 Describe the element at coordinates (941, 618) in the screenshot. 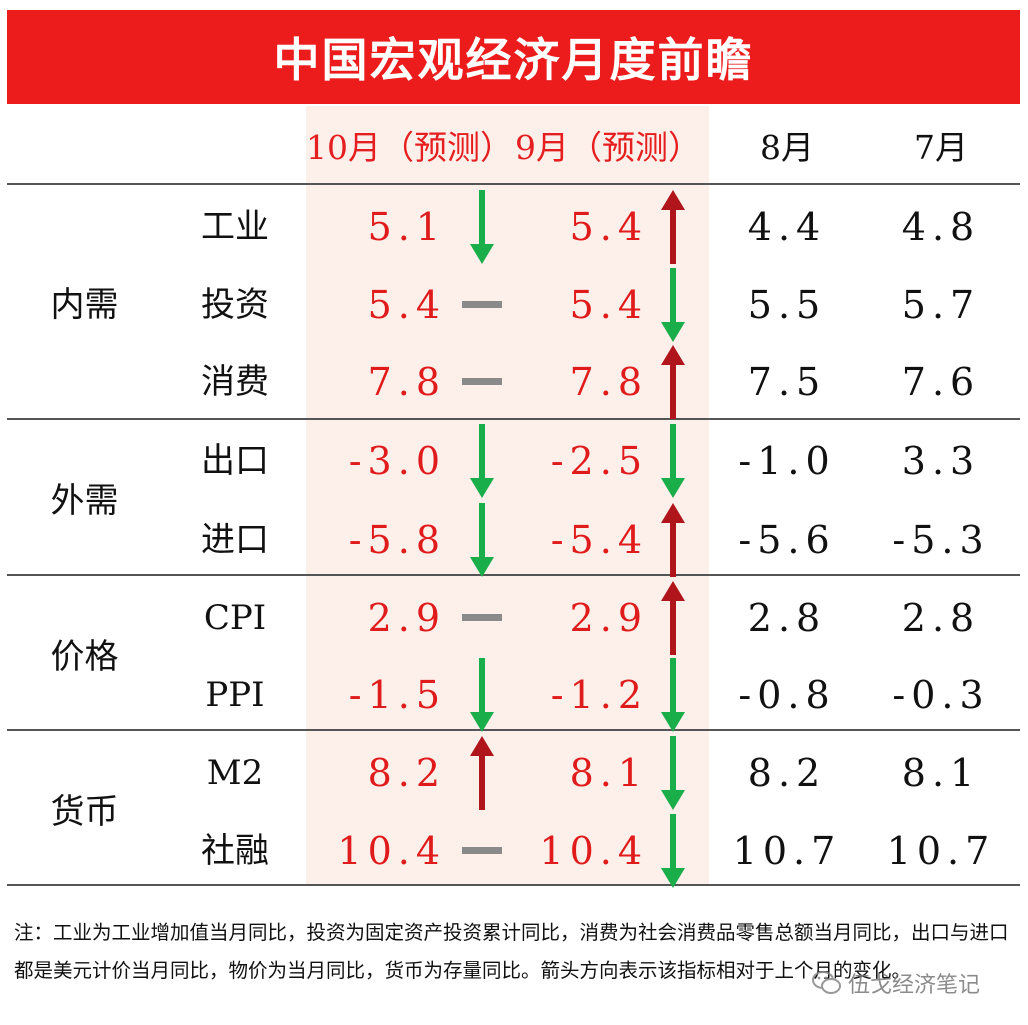

I see `jul-value: 2.8` at that location.